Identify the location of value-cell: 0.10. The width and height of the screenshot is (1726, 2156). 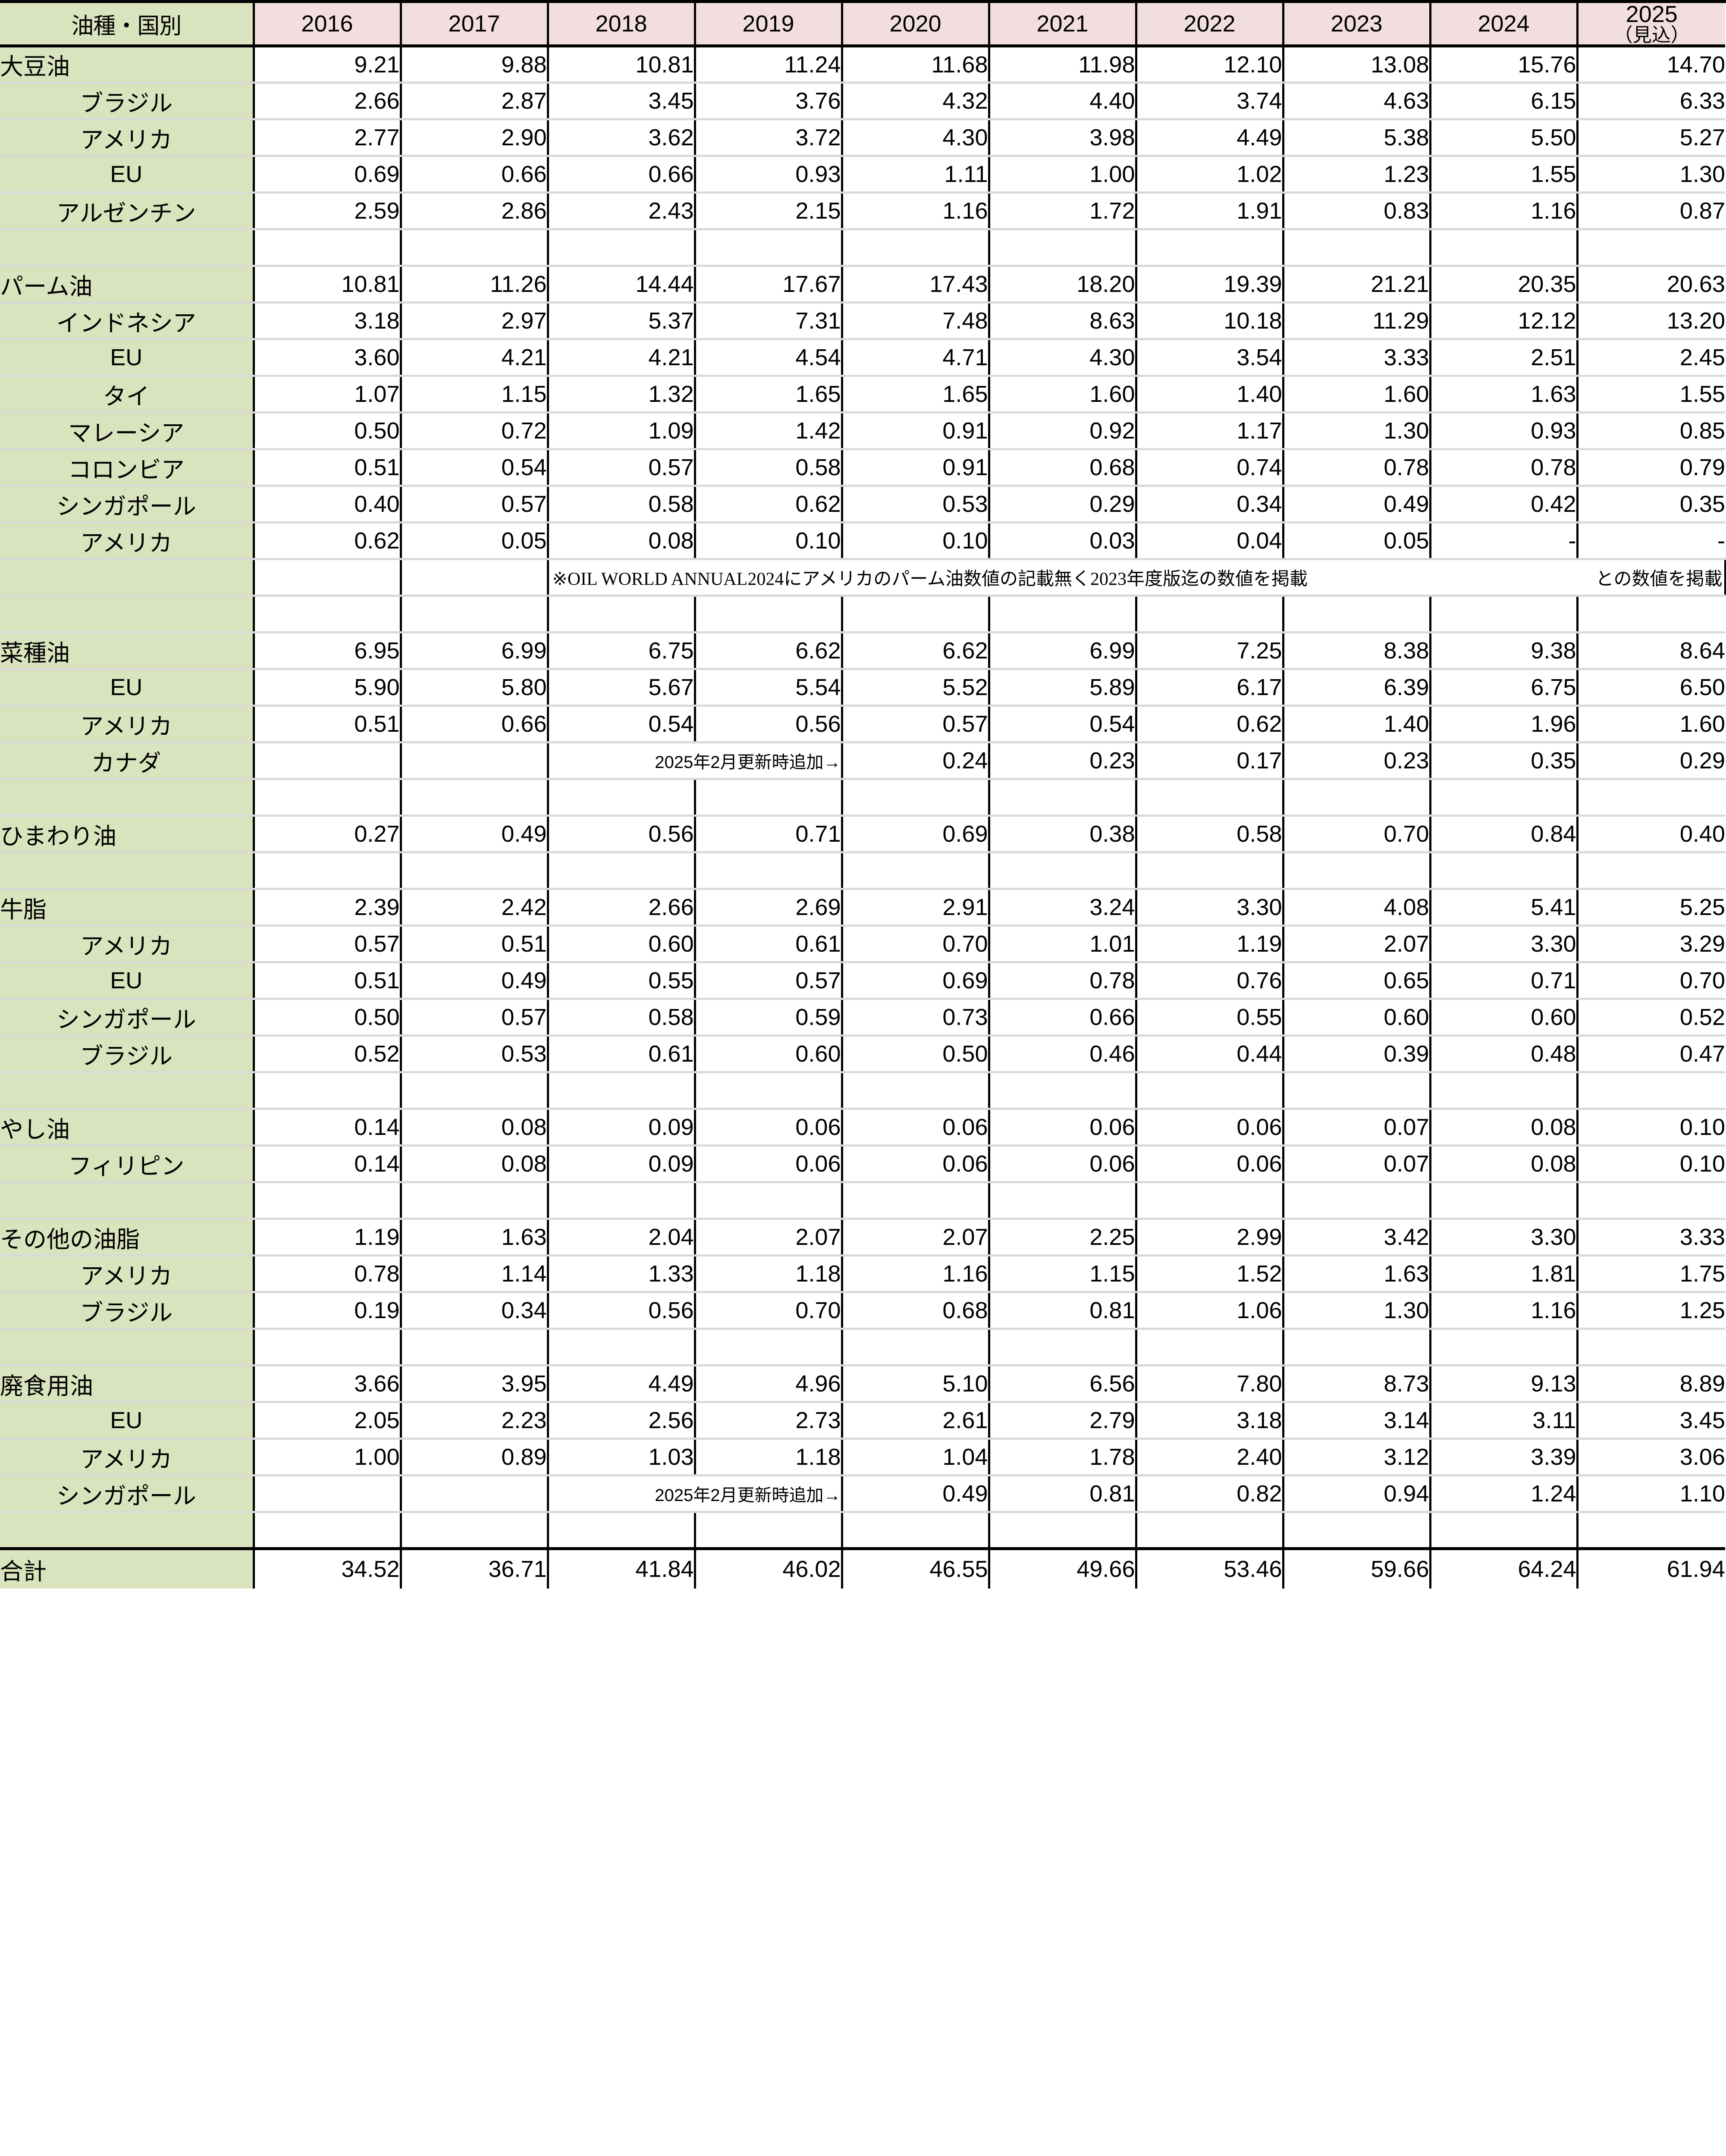
(769, 541).